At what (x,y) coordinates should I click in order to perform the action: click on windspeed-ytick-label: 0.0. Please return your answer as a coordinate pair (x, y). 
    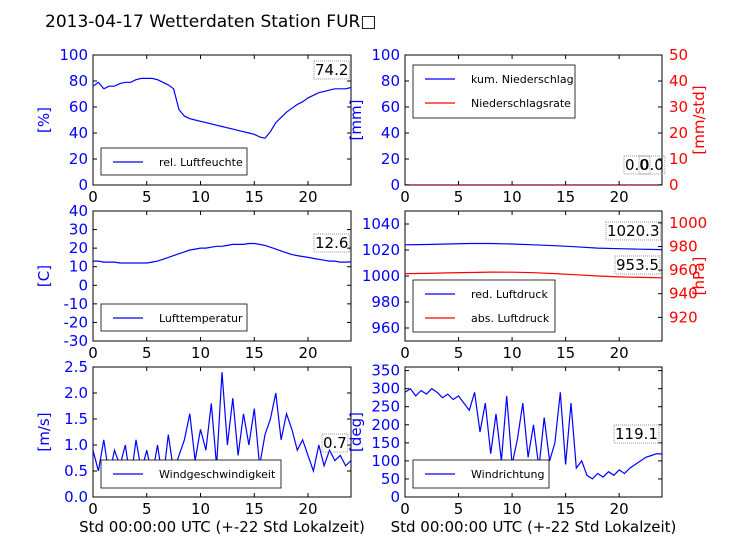
    Looking at the image, I should click on (76, 497).